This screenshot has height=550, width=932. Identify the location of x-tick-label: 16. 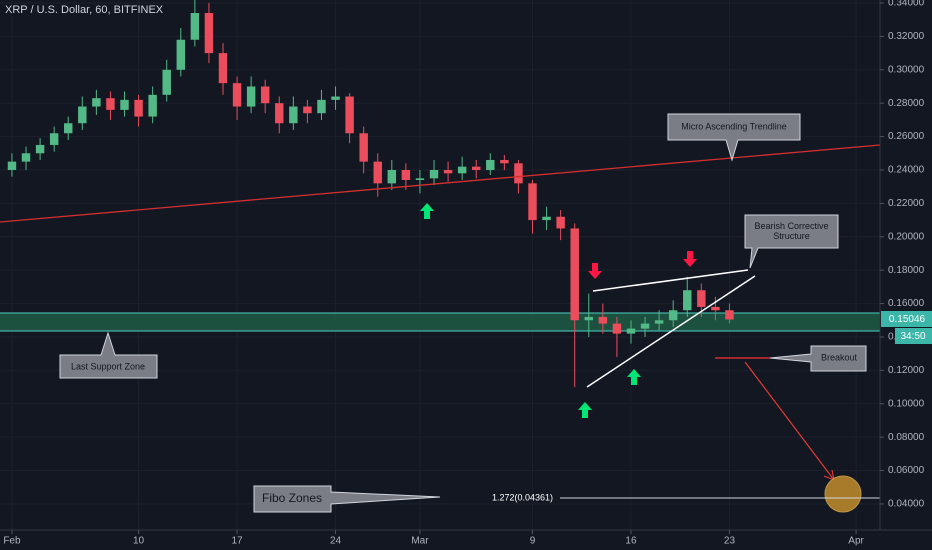
(631, 541).